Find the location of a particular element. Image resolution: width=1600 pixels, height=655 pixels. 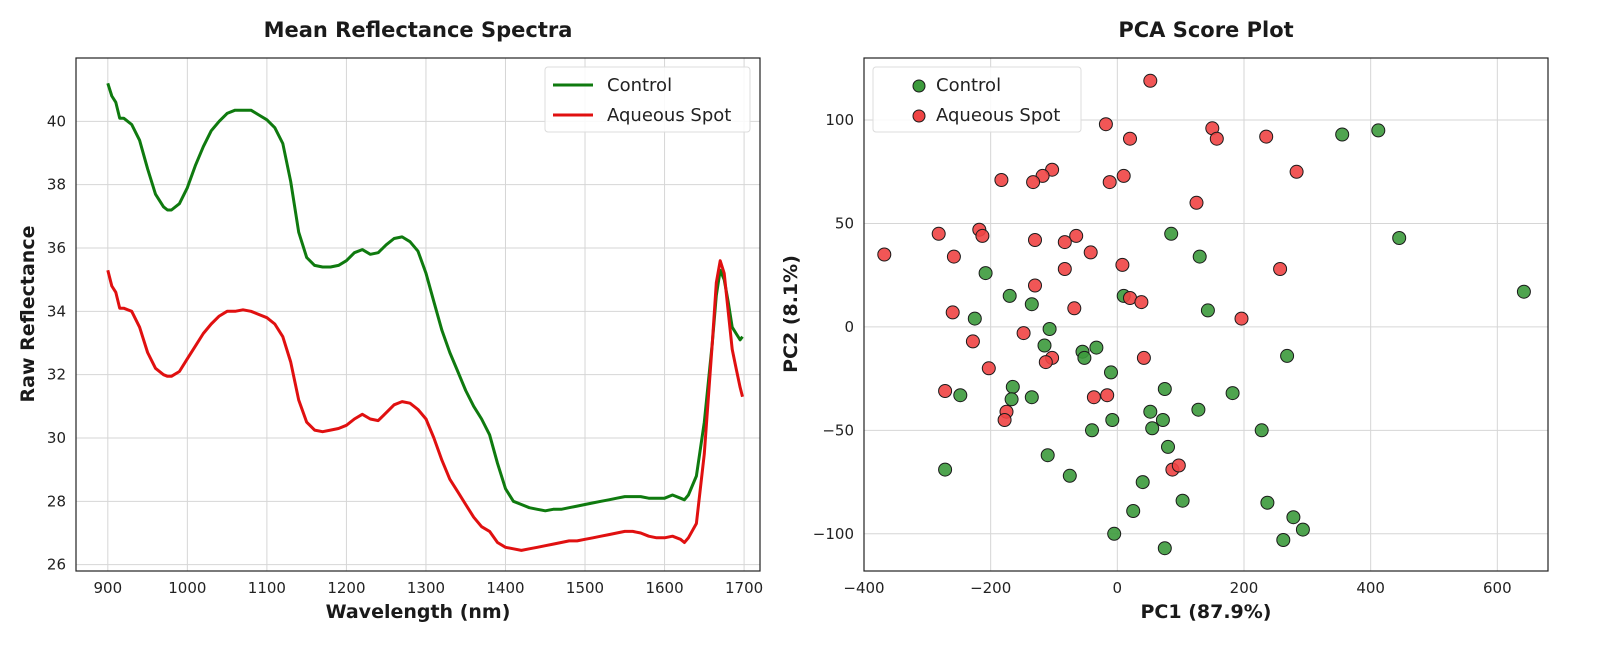

spectra-x-label: Wavelength (nm) is located at coordinates (418, 612).